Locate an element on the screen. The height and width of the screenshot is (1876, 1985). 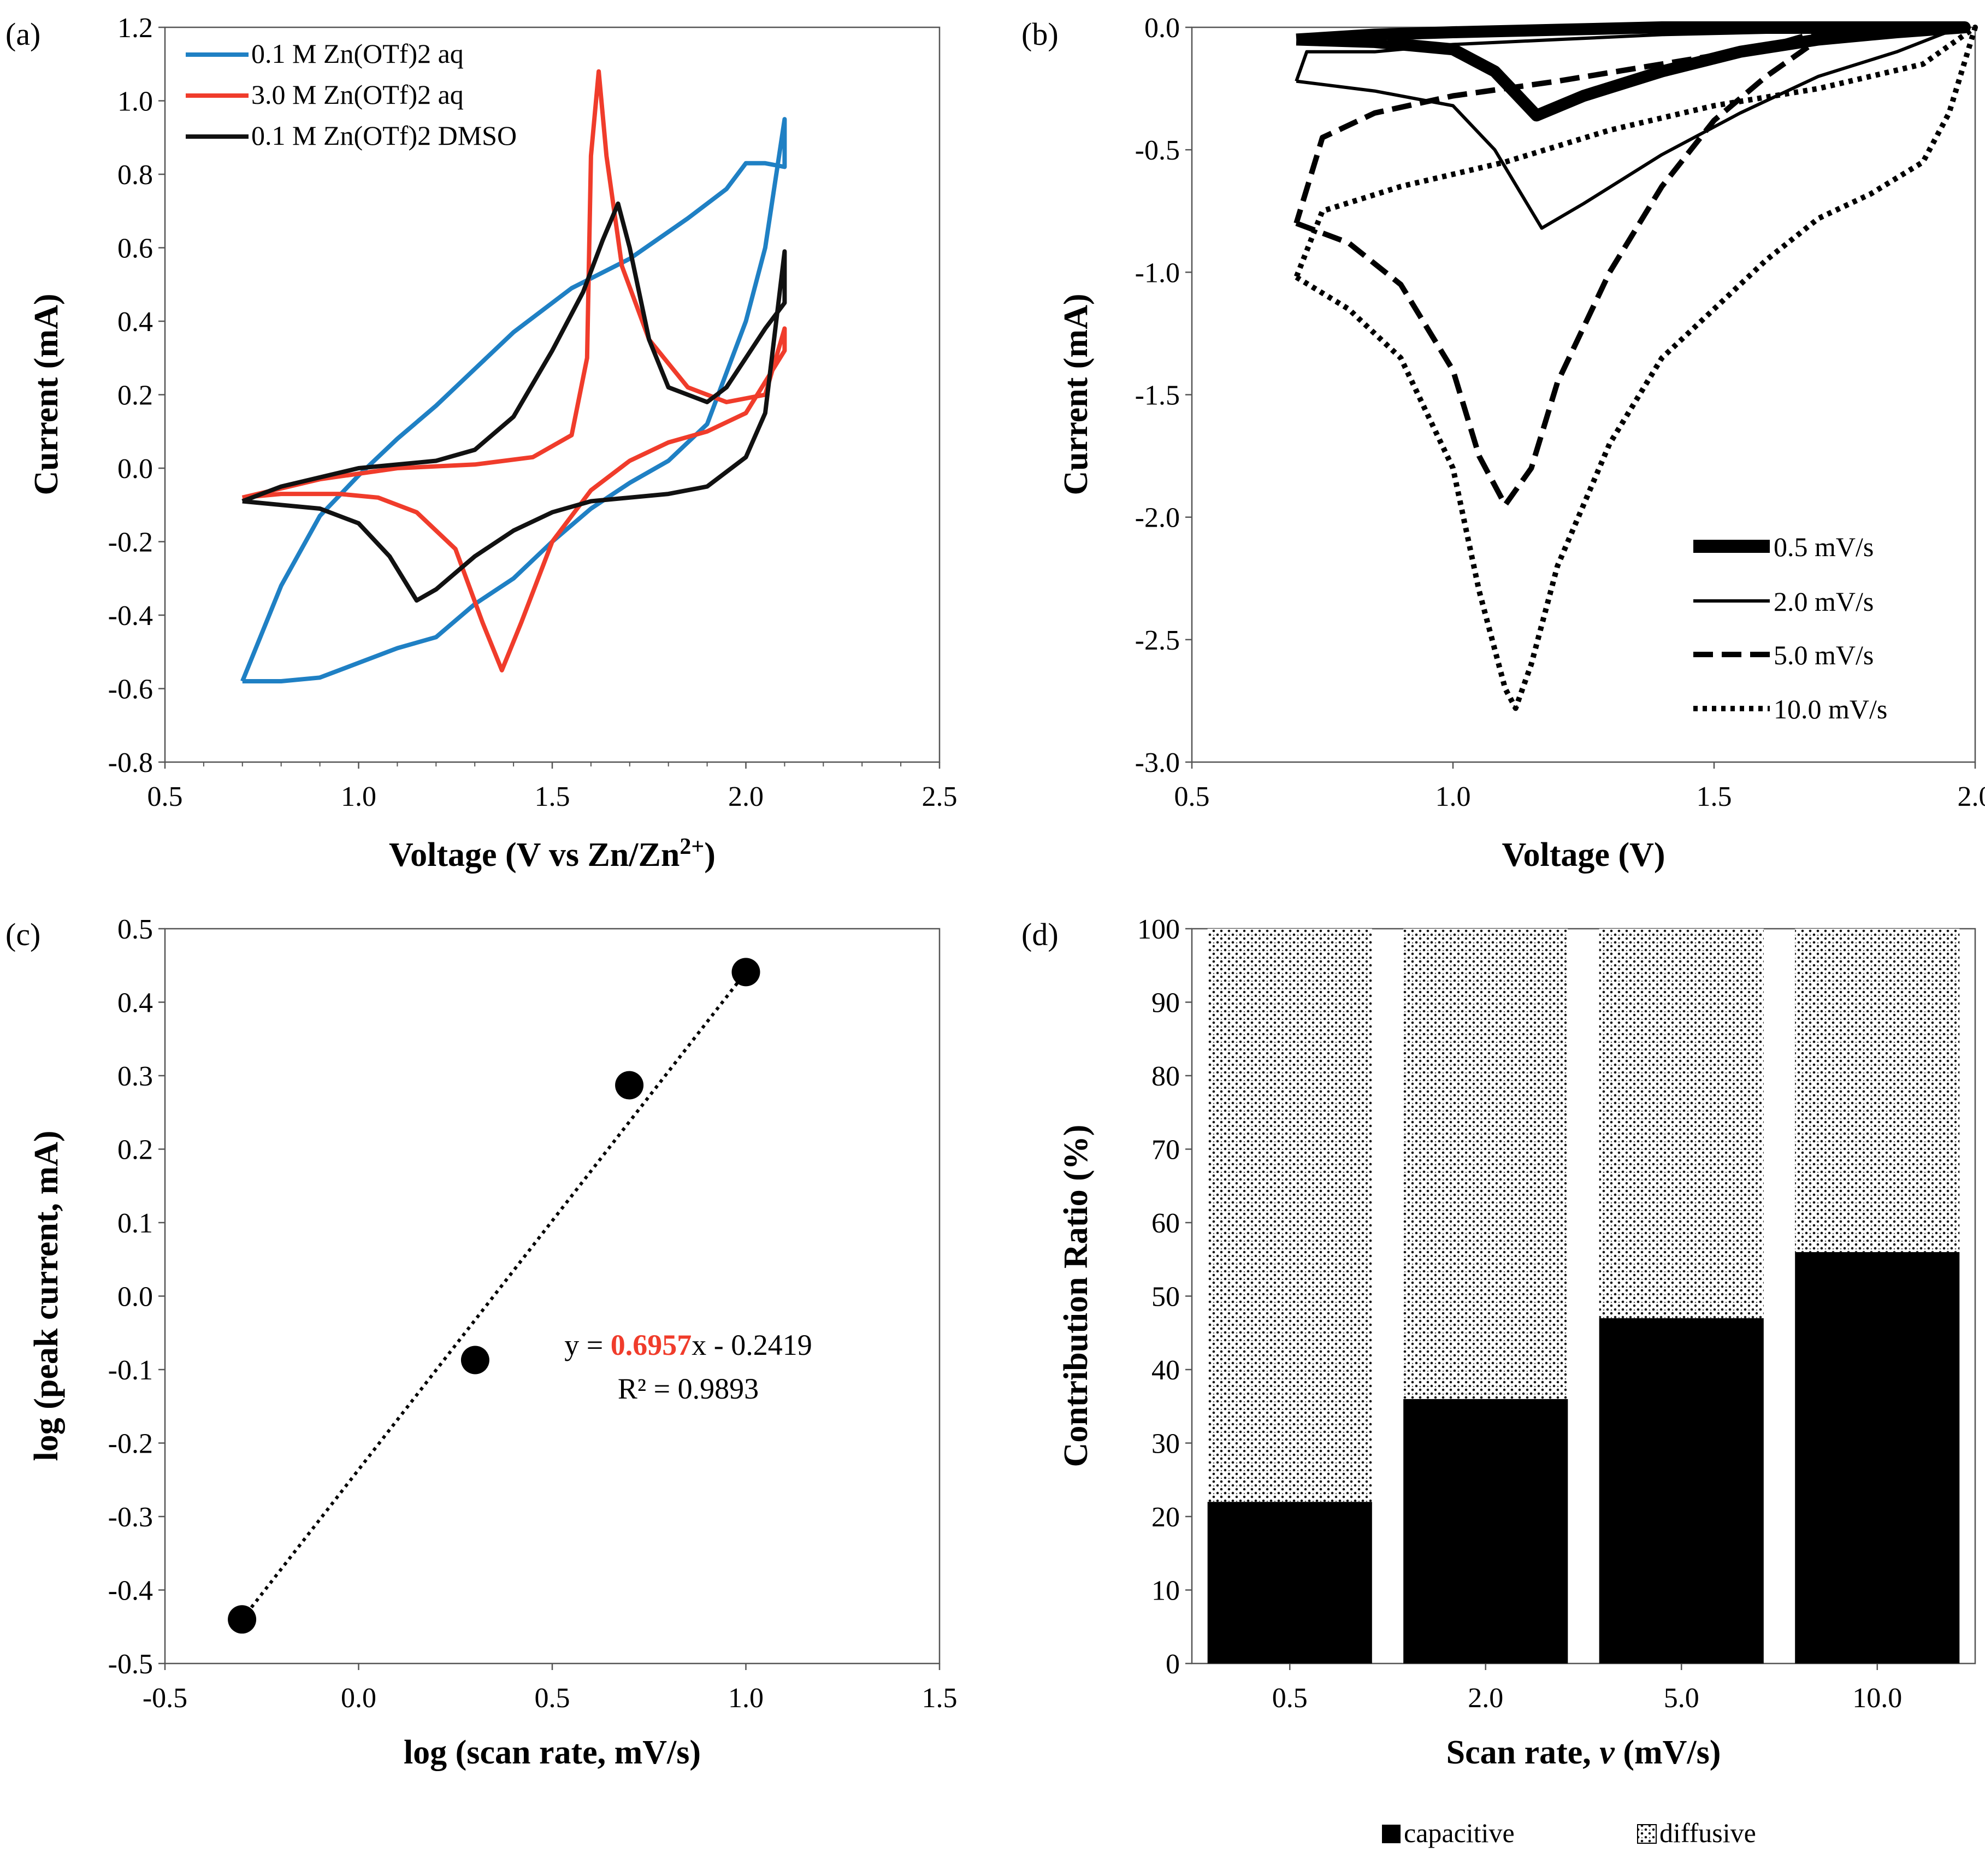
panel-c-ytick-label: -0.5 is located at coordinates (130, 1665).